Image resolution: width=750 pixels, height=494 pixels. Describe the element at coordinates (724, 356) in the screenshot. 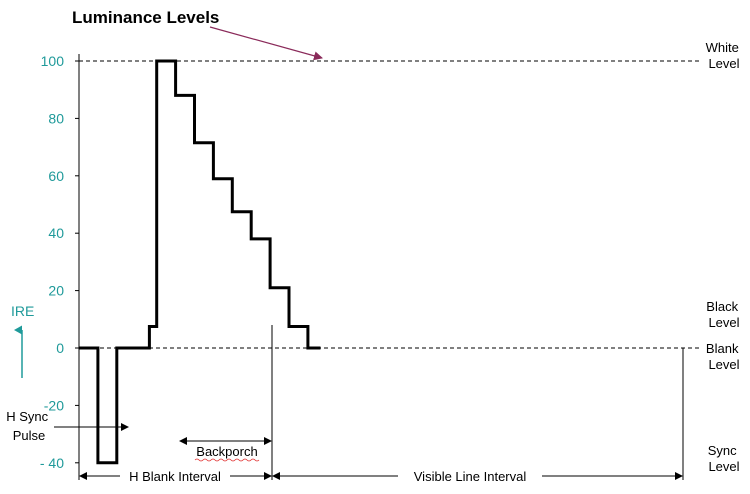

I see `blank-level-label: Blank Level` at that location.